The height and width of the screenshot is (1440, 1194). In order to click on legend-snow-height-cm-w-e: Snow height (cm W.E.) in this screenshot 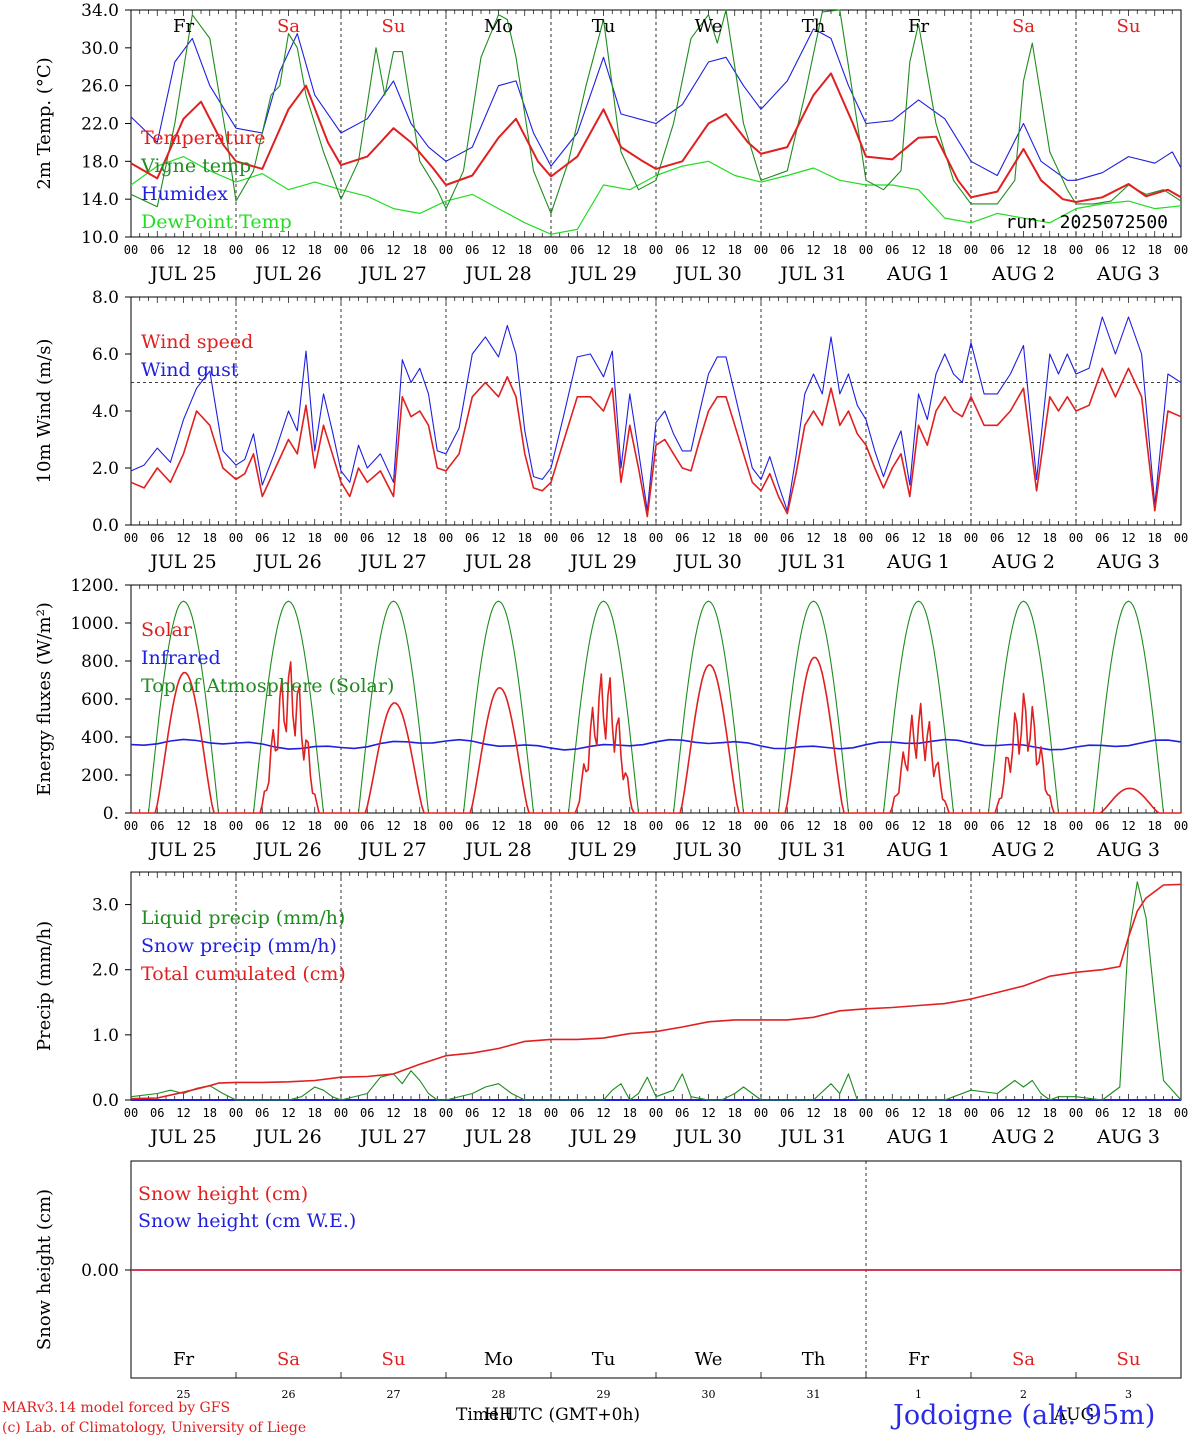, I will do `click(247, 1221)`.